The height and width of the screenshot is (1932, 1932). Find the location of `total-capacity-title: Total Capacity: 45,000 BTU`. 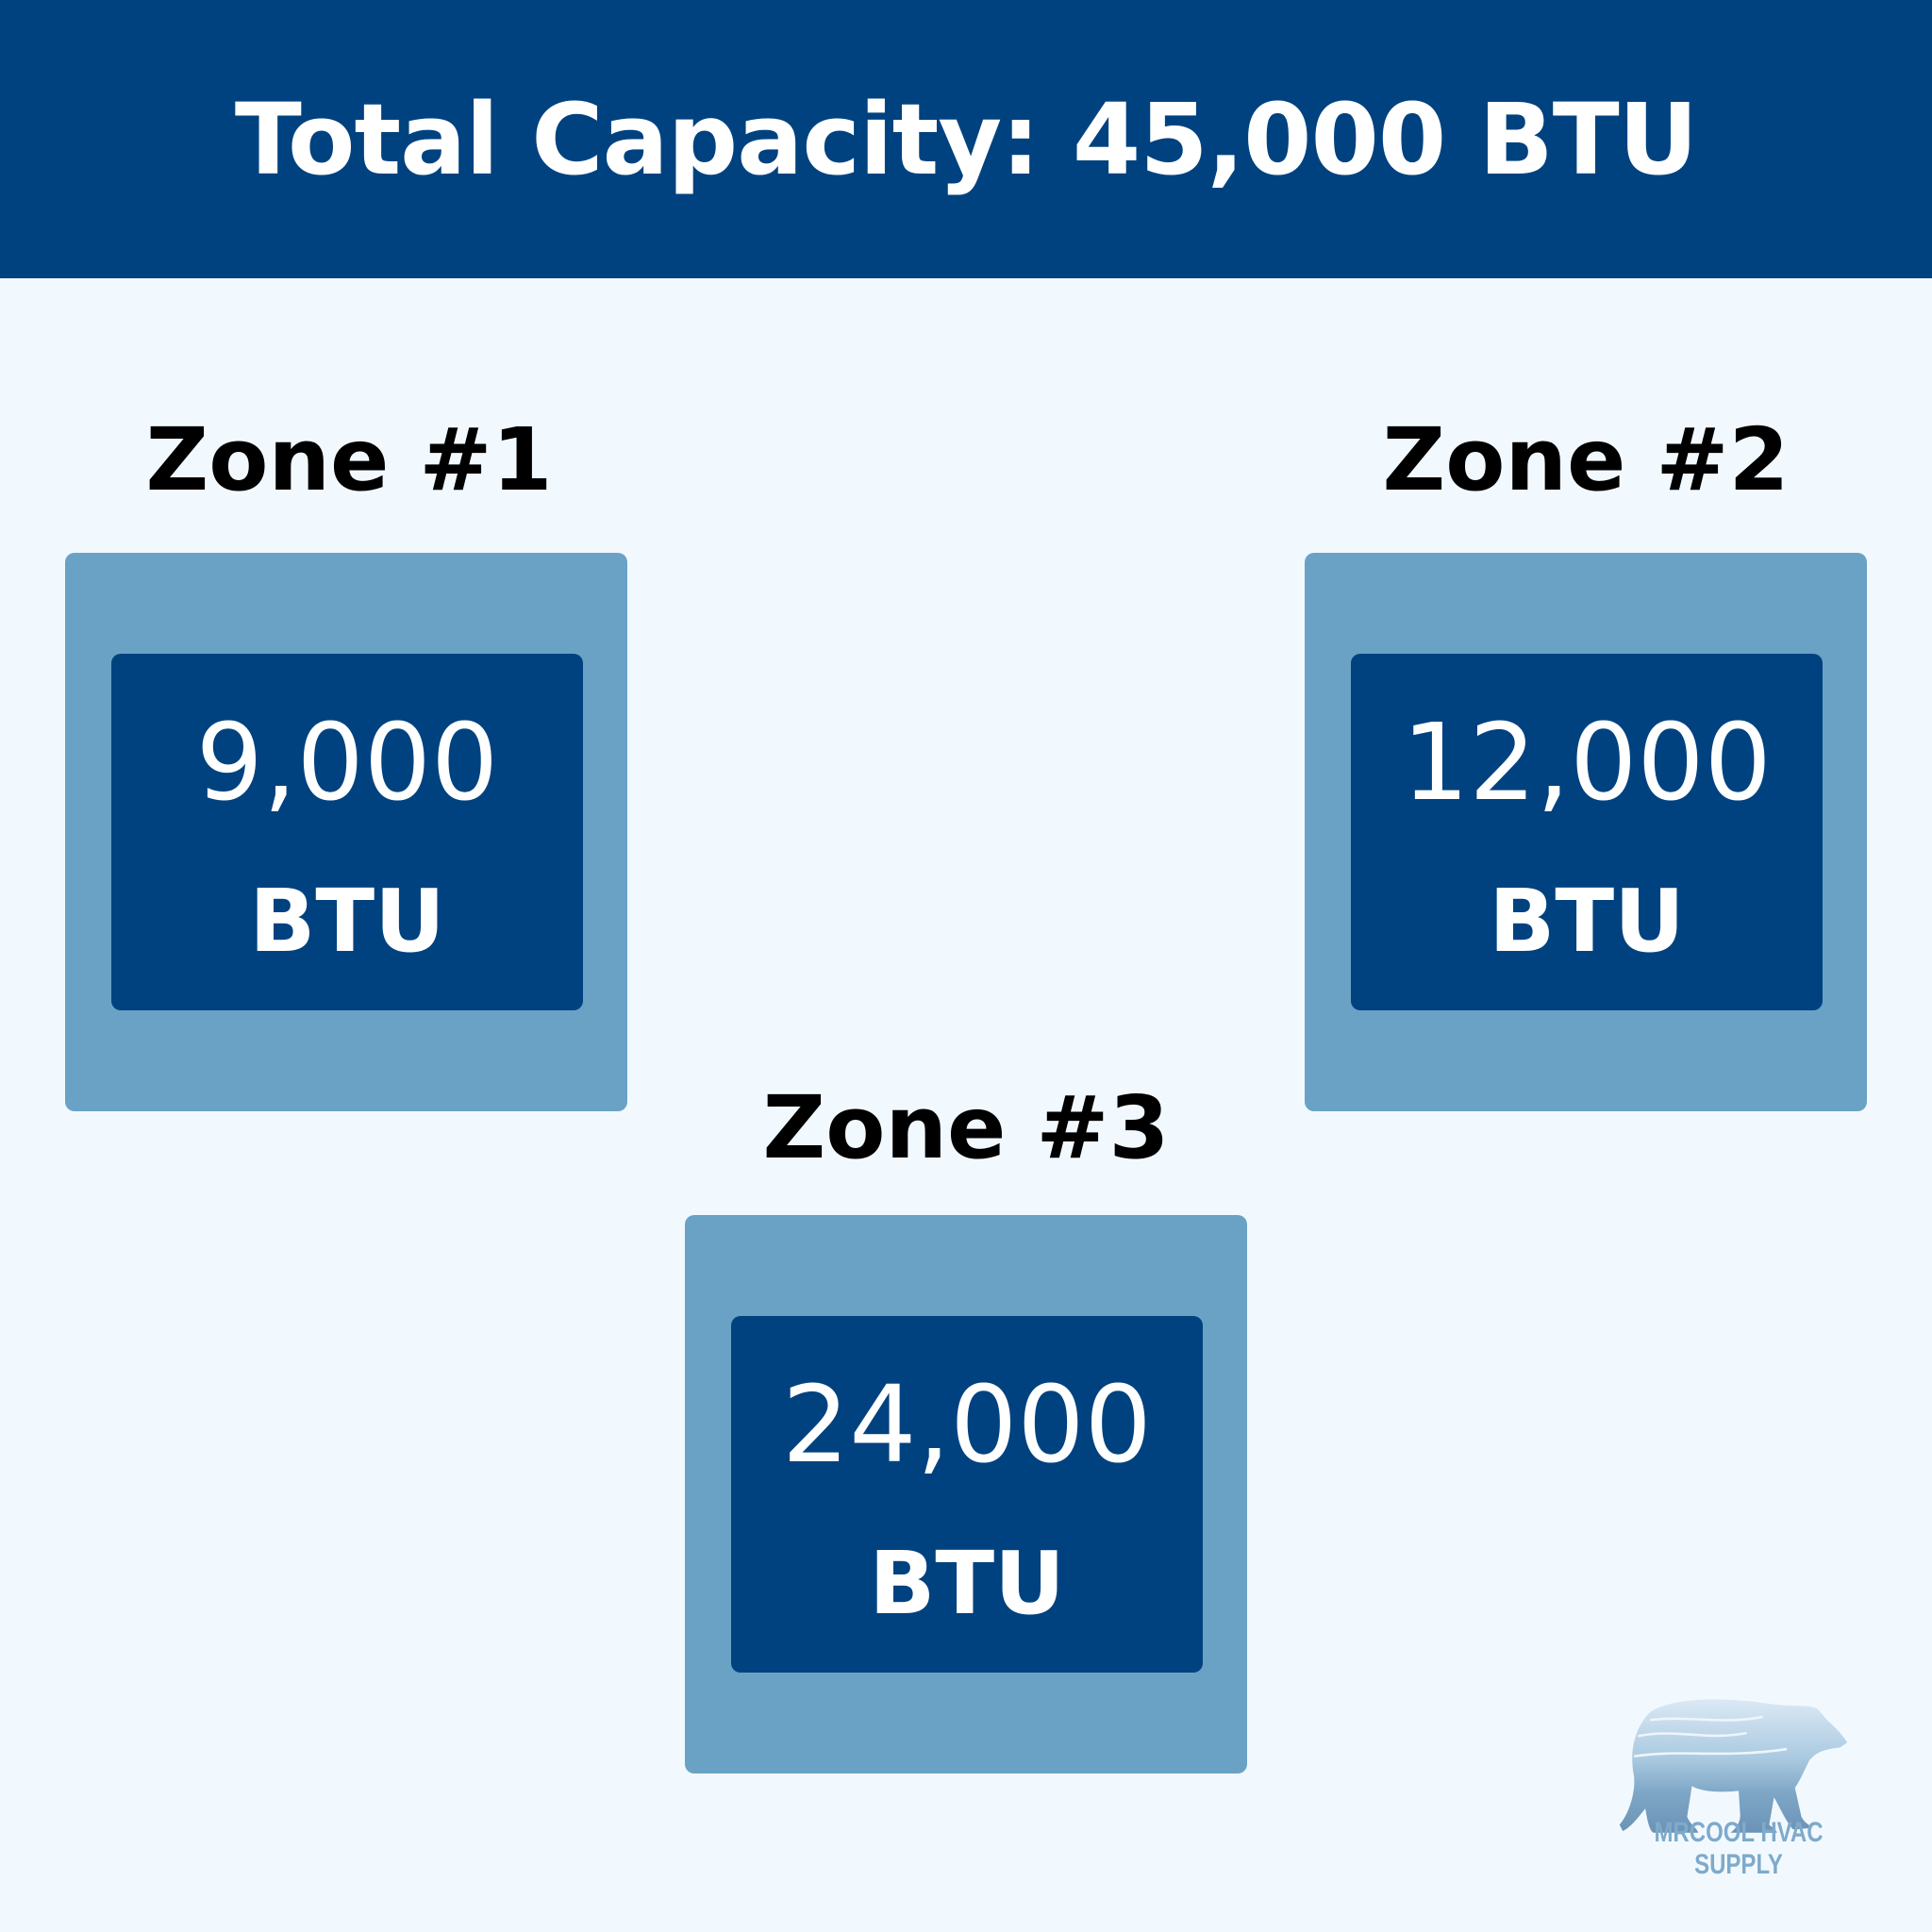

total-capacity-title: Total Capacity: 45,000 BTU is located at coordinates (966, 139).